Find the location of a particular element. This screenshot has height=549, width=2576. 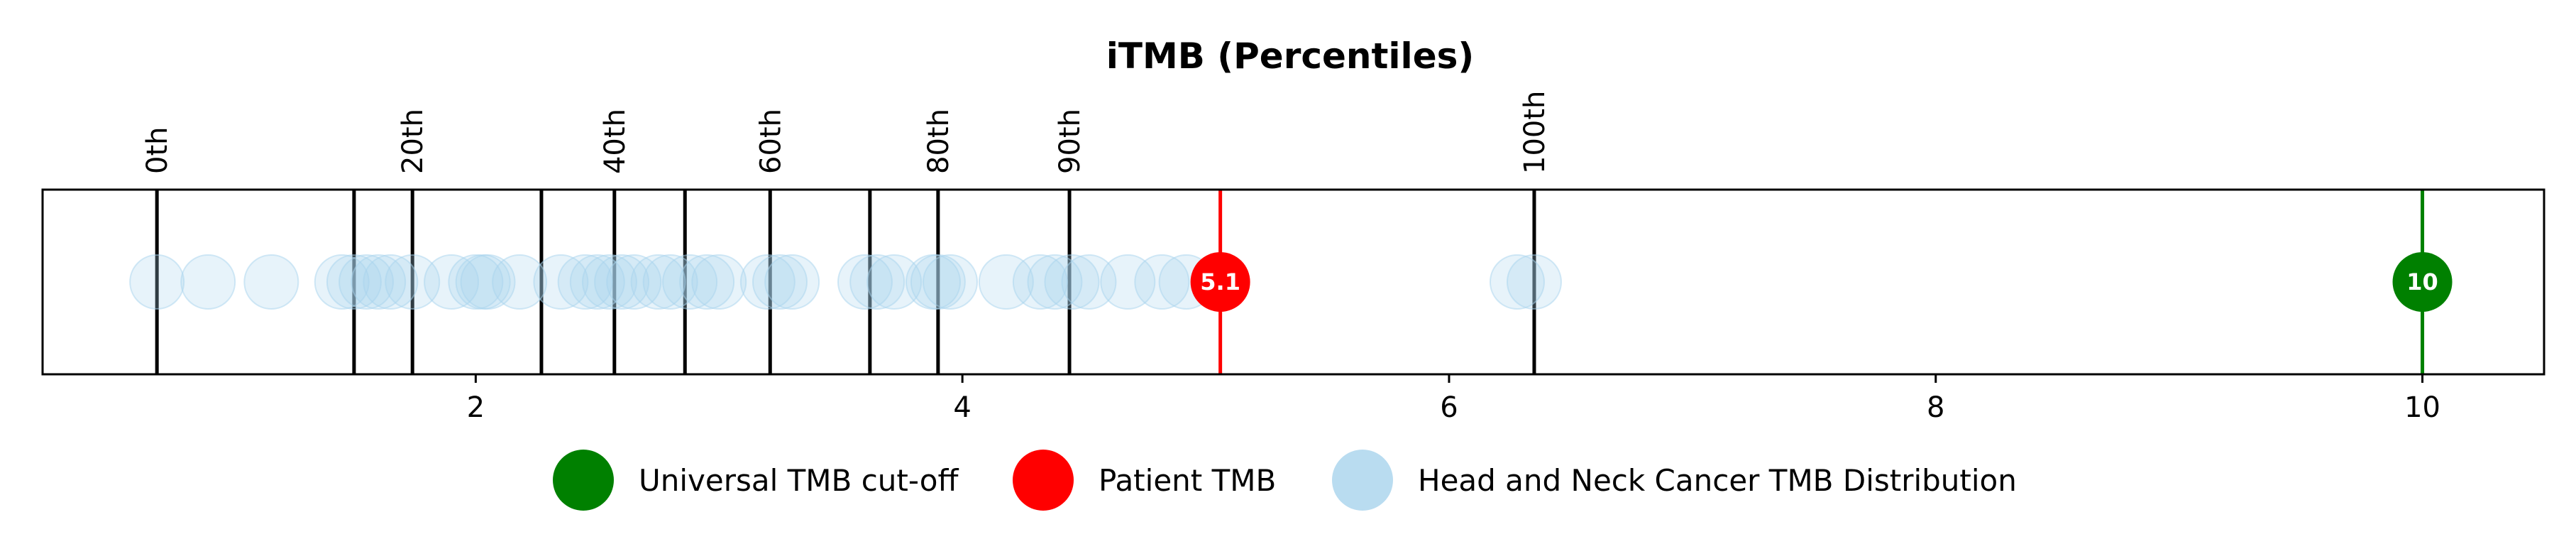

x-tick-label: 2 is located at coordinates (476, 407).